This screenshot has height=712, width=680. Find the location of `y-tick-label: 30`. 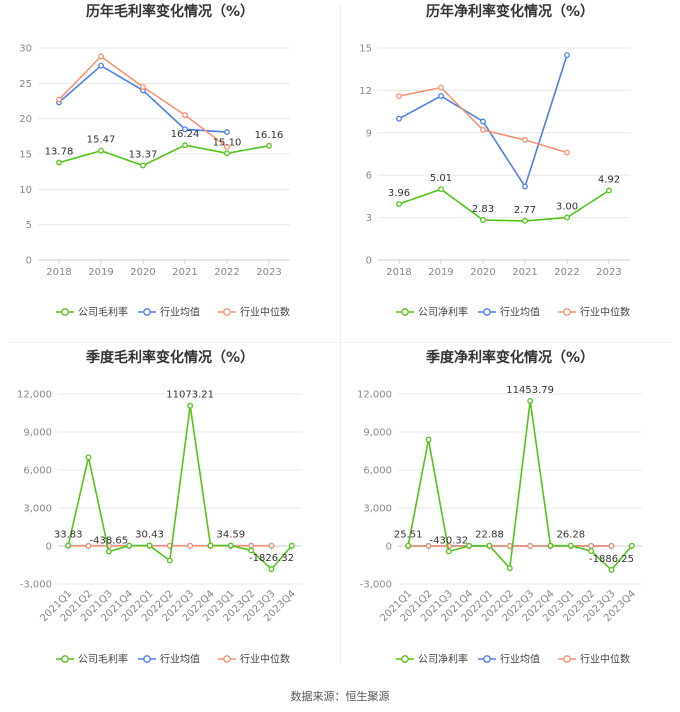

y-tick-label: 30 is located at coordinates (25, 49).